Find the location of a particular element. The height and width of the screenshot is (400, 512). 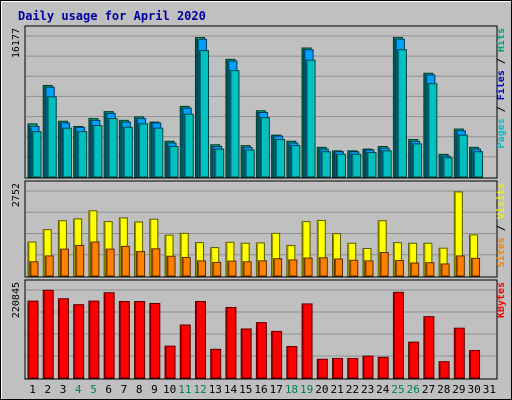

x-tick-label-12: 12 is located at coordinates (199, 389).